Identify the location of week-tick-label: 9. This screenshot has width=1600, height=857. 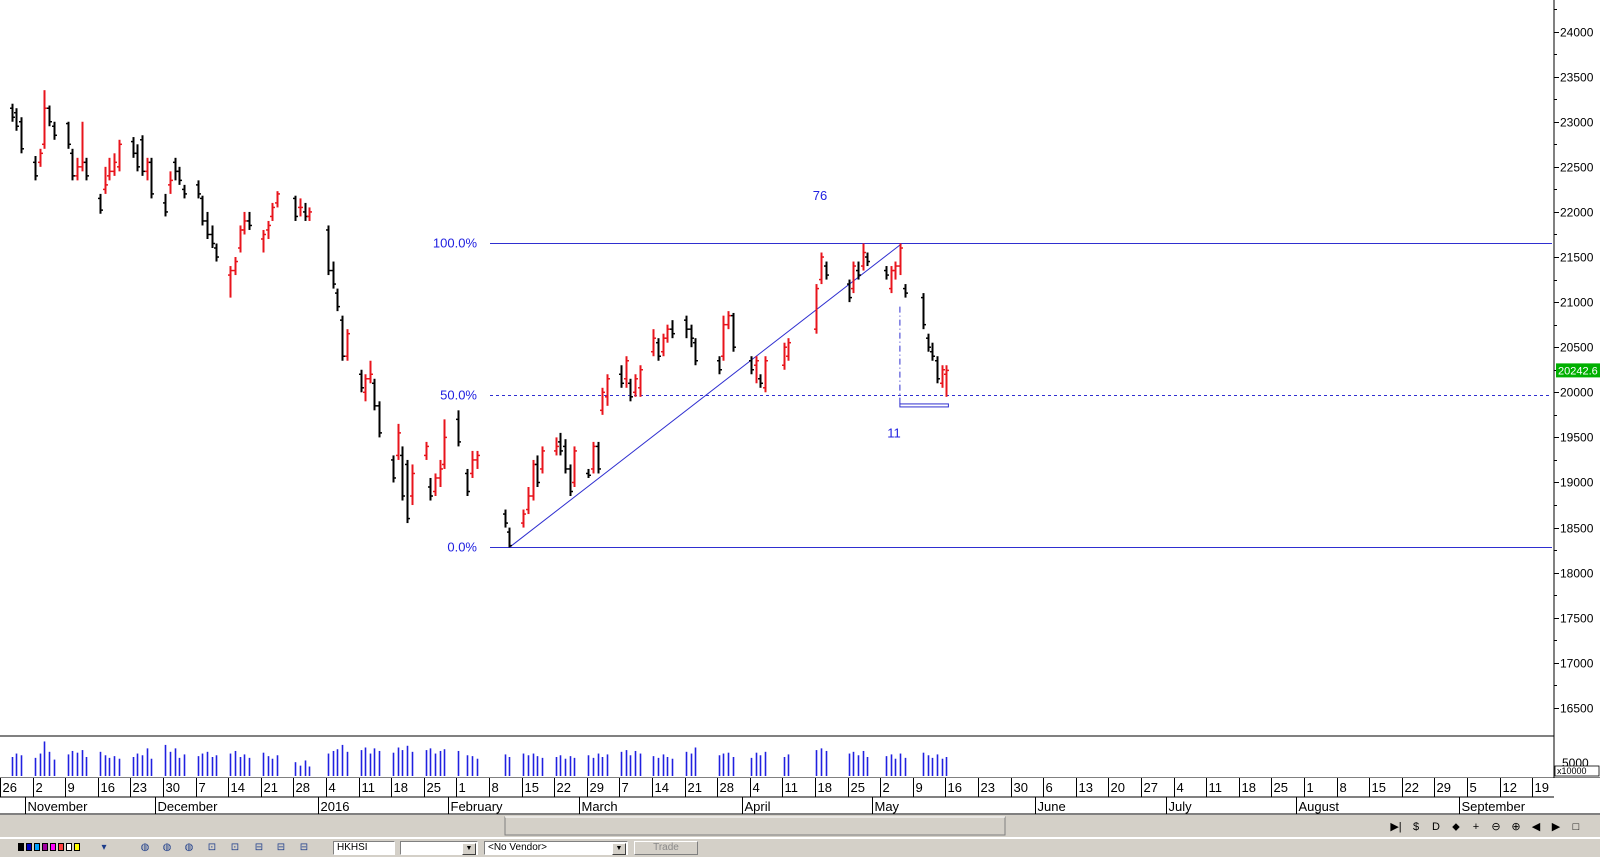
(919, 787).